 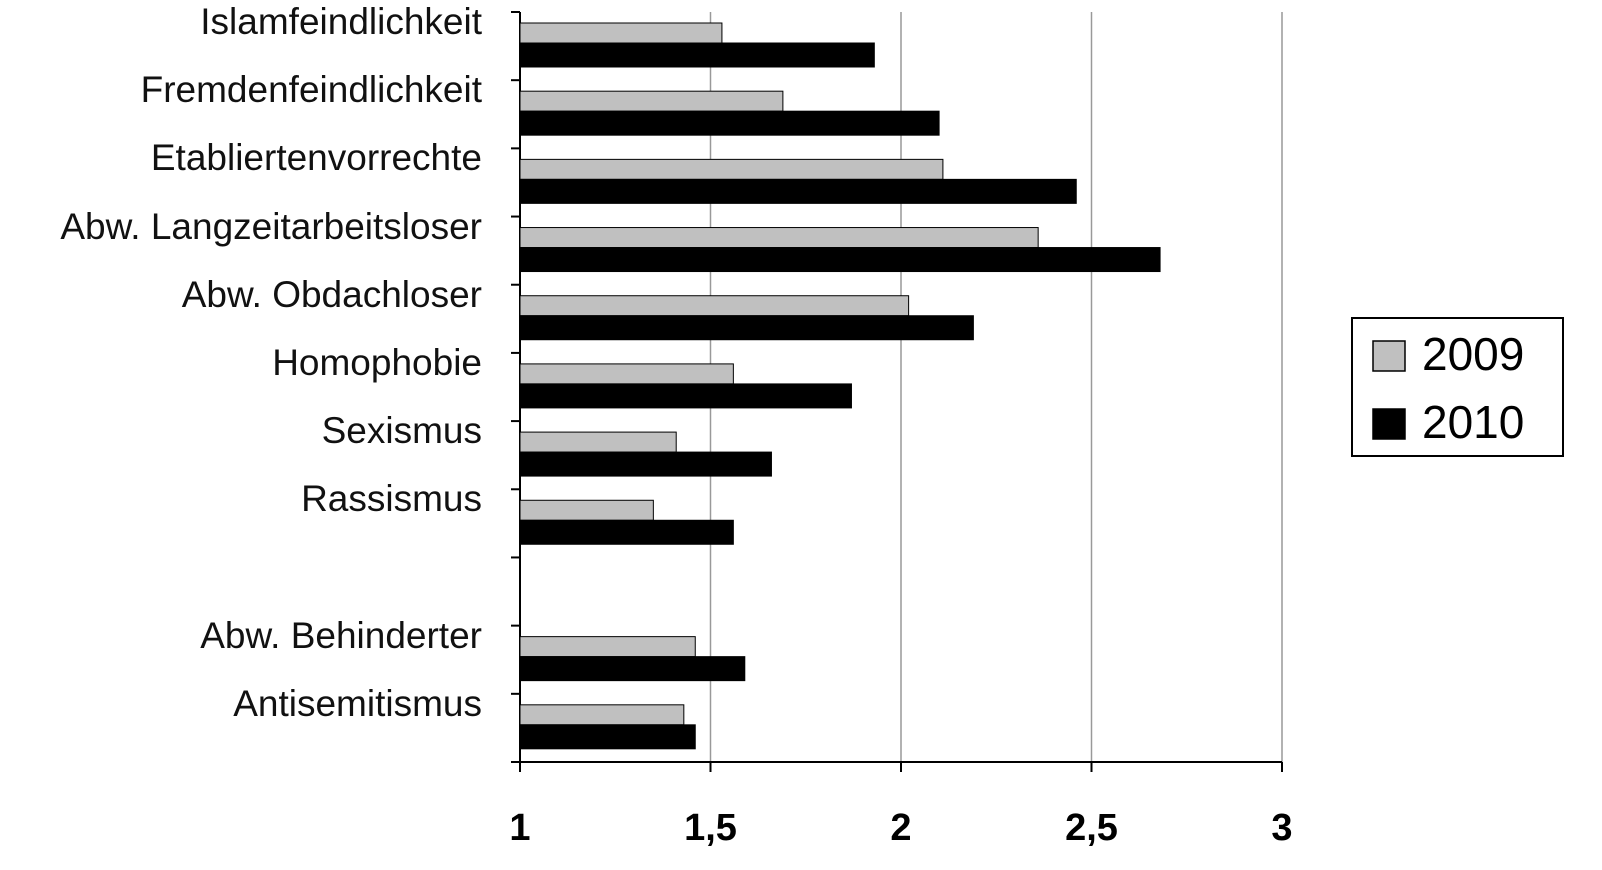 I want to click on x-tick-label: 1, so click(x=519, y=828).